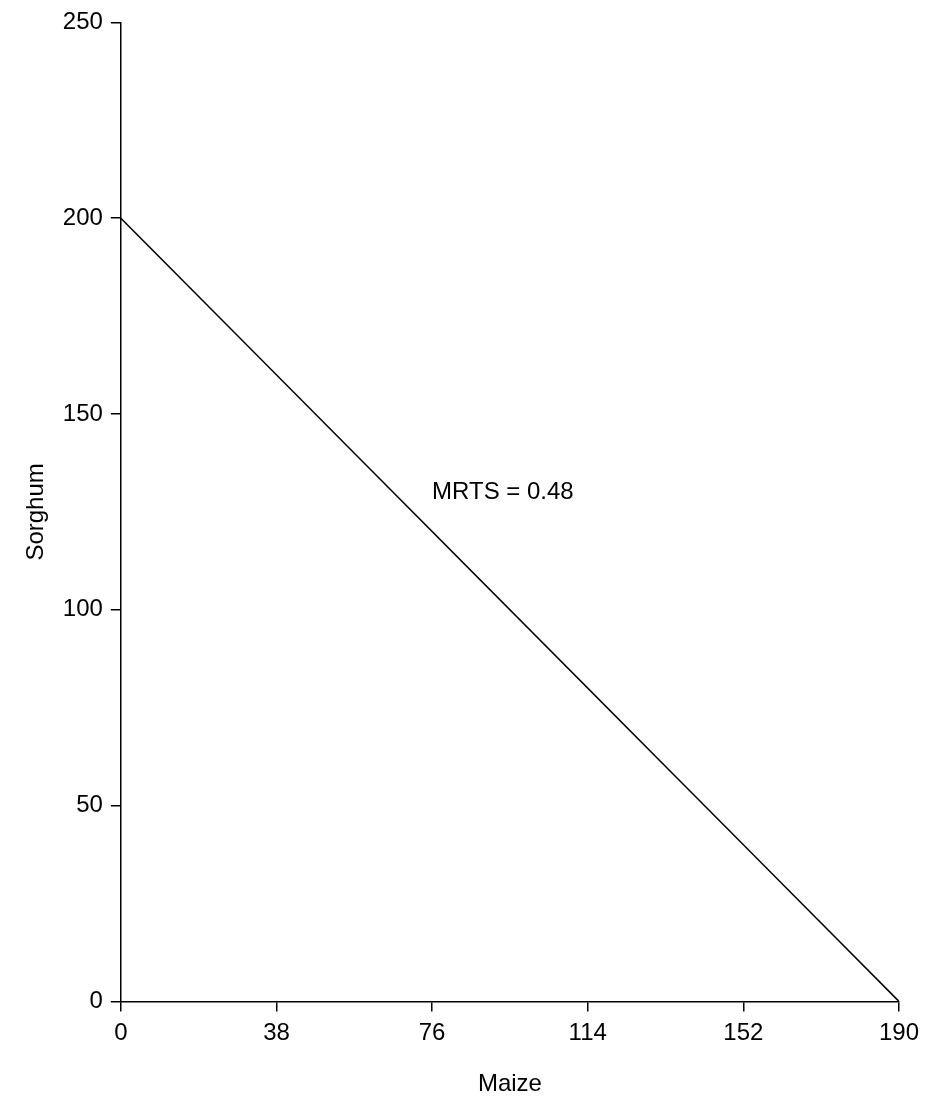 The image size is (927, 1107). Describe the element at coordinates (82, 412) in the screenshot. I see `y-tick-label: 150` at that location.